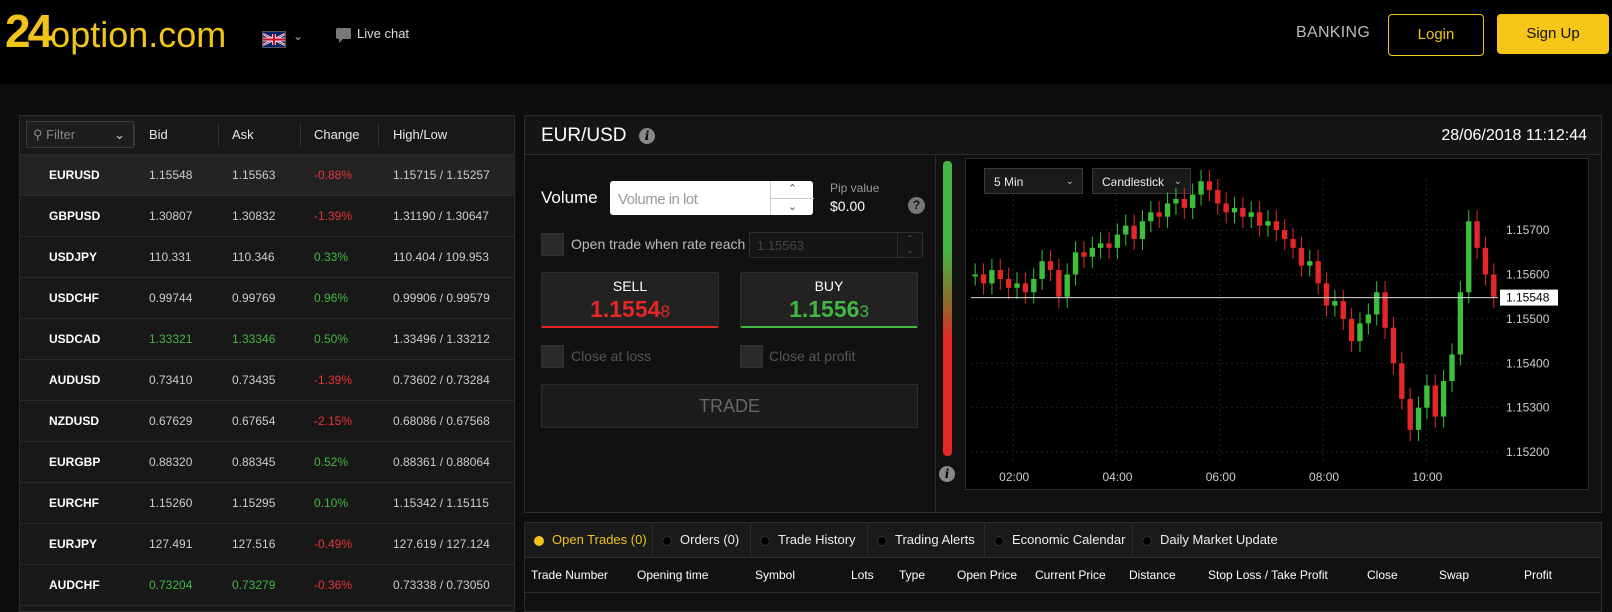 The width and height of the screenshot is (1612, 612). I want to click on tab-label: Trading Alerts, so click(935, 539).